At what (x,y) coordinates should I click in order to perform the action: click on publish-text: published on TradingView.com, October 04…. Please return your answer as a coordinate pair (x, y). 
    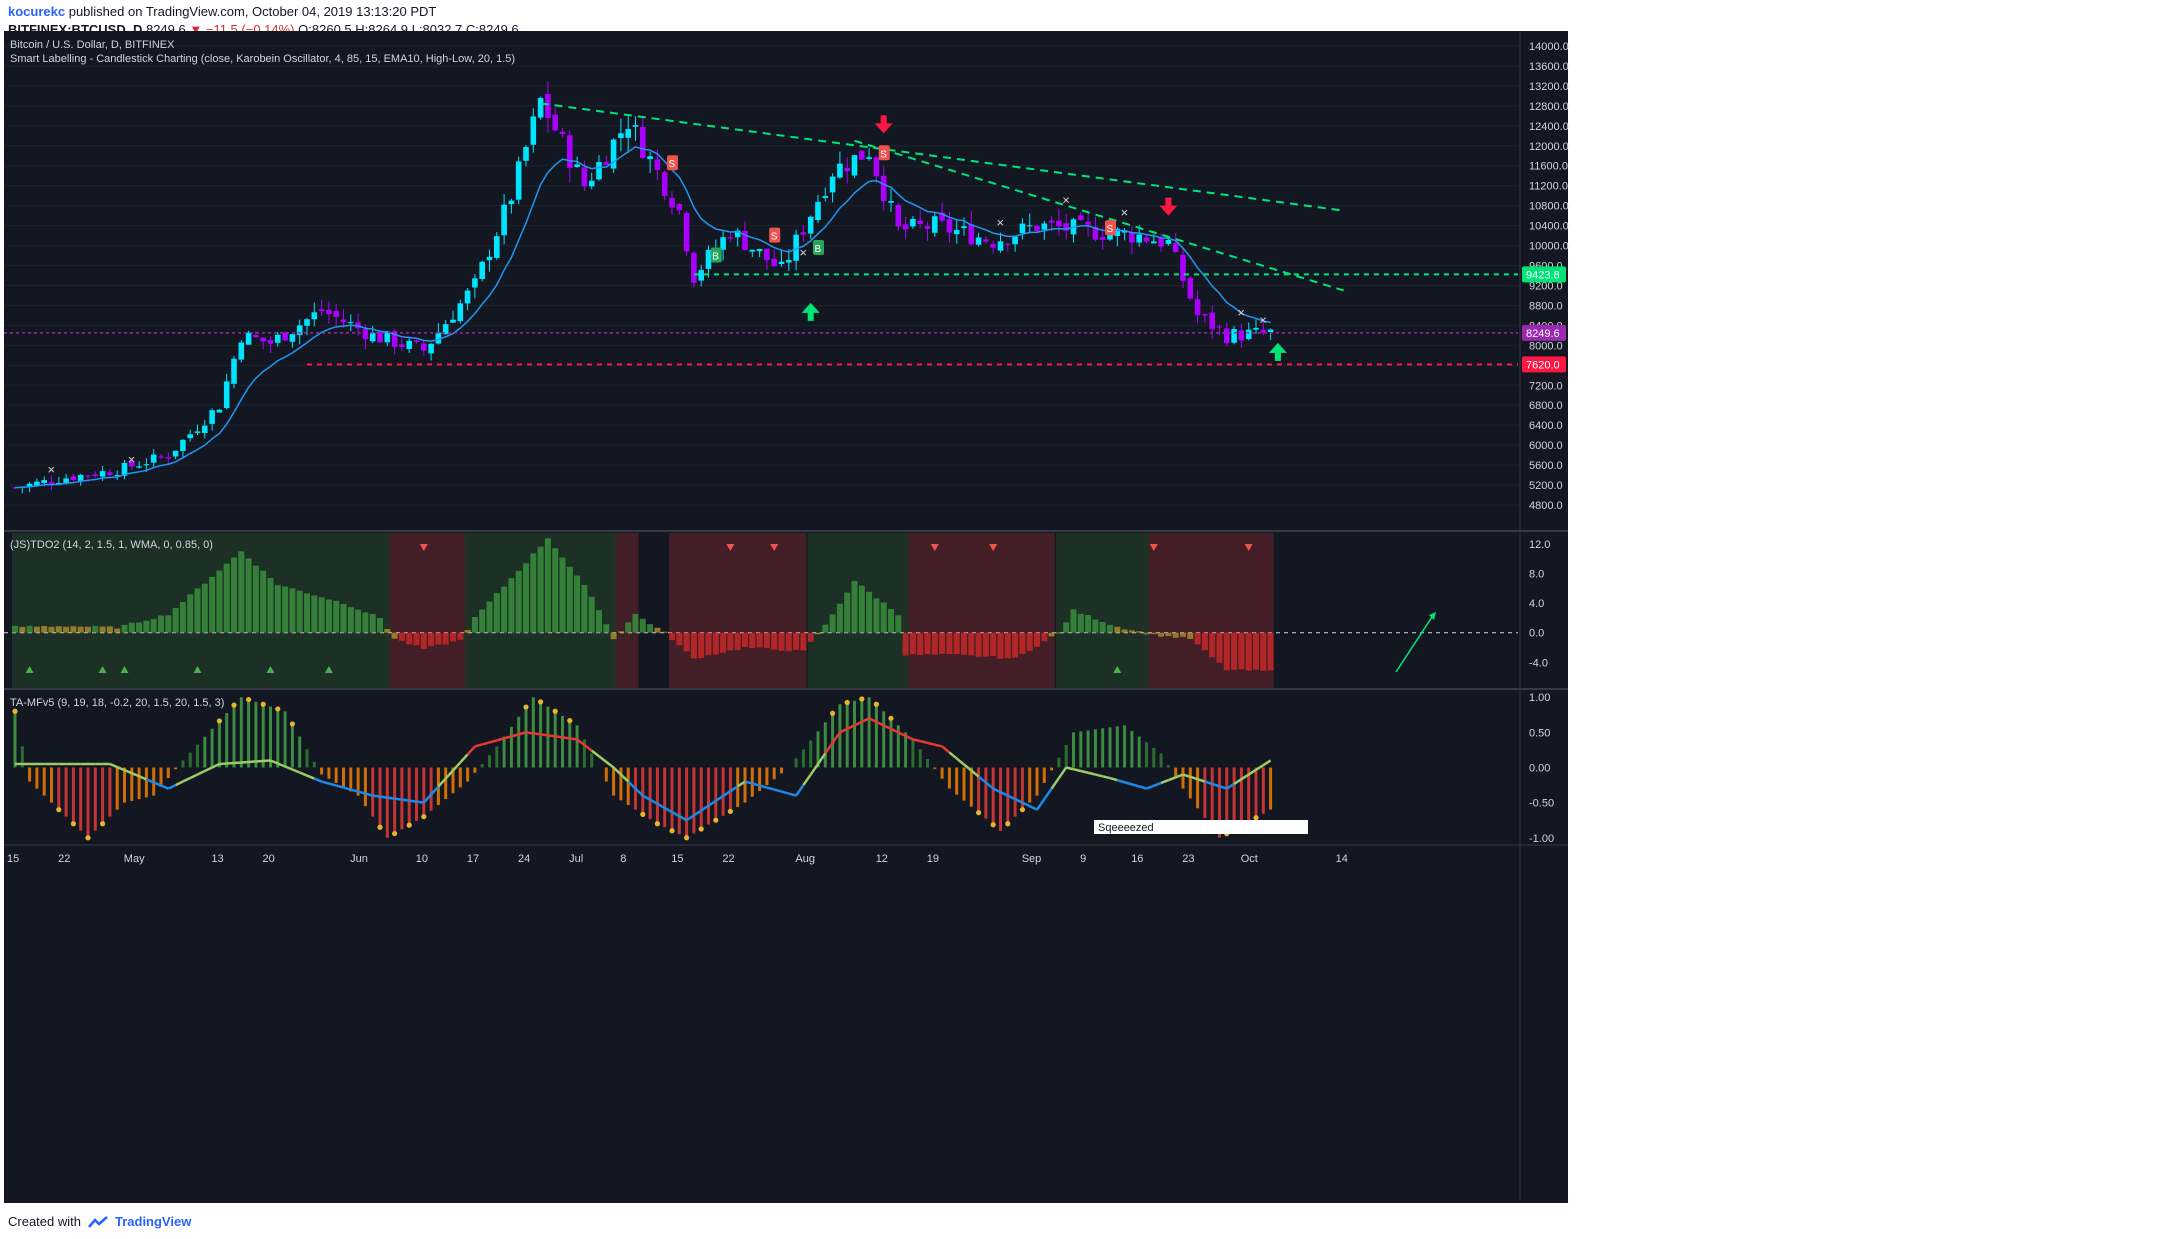
    Looking at the image, I should click on (252, 11).